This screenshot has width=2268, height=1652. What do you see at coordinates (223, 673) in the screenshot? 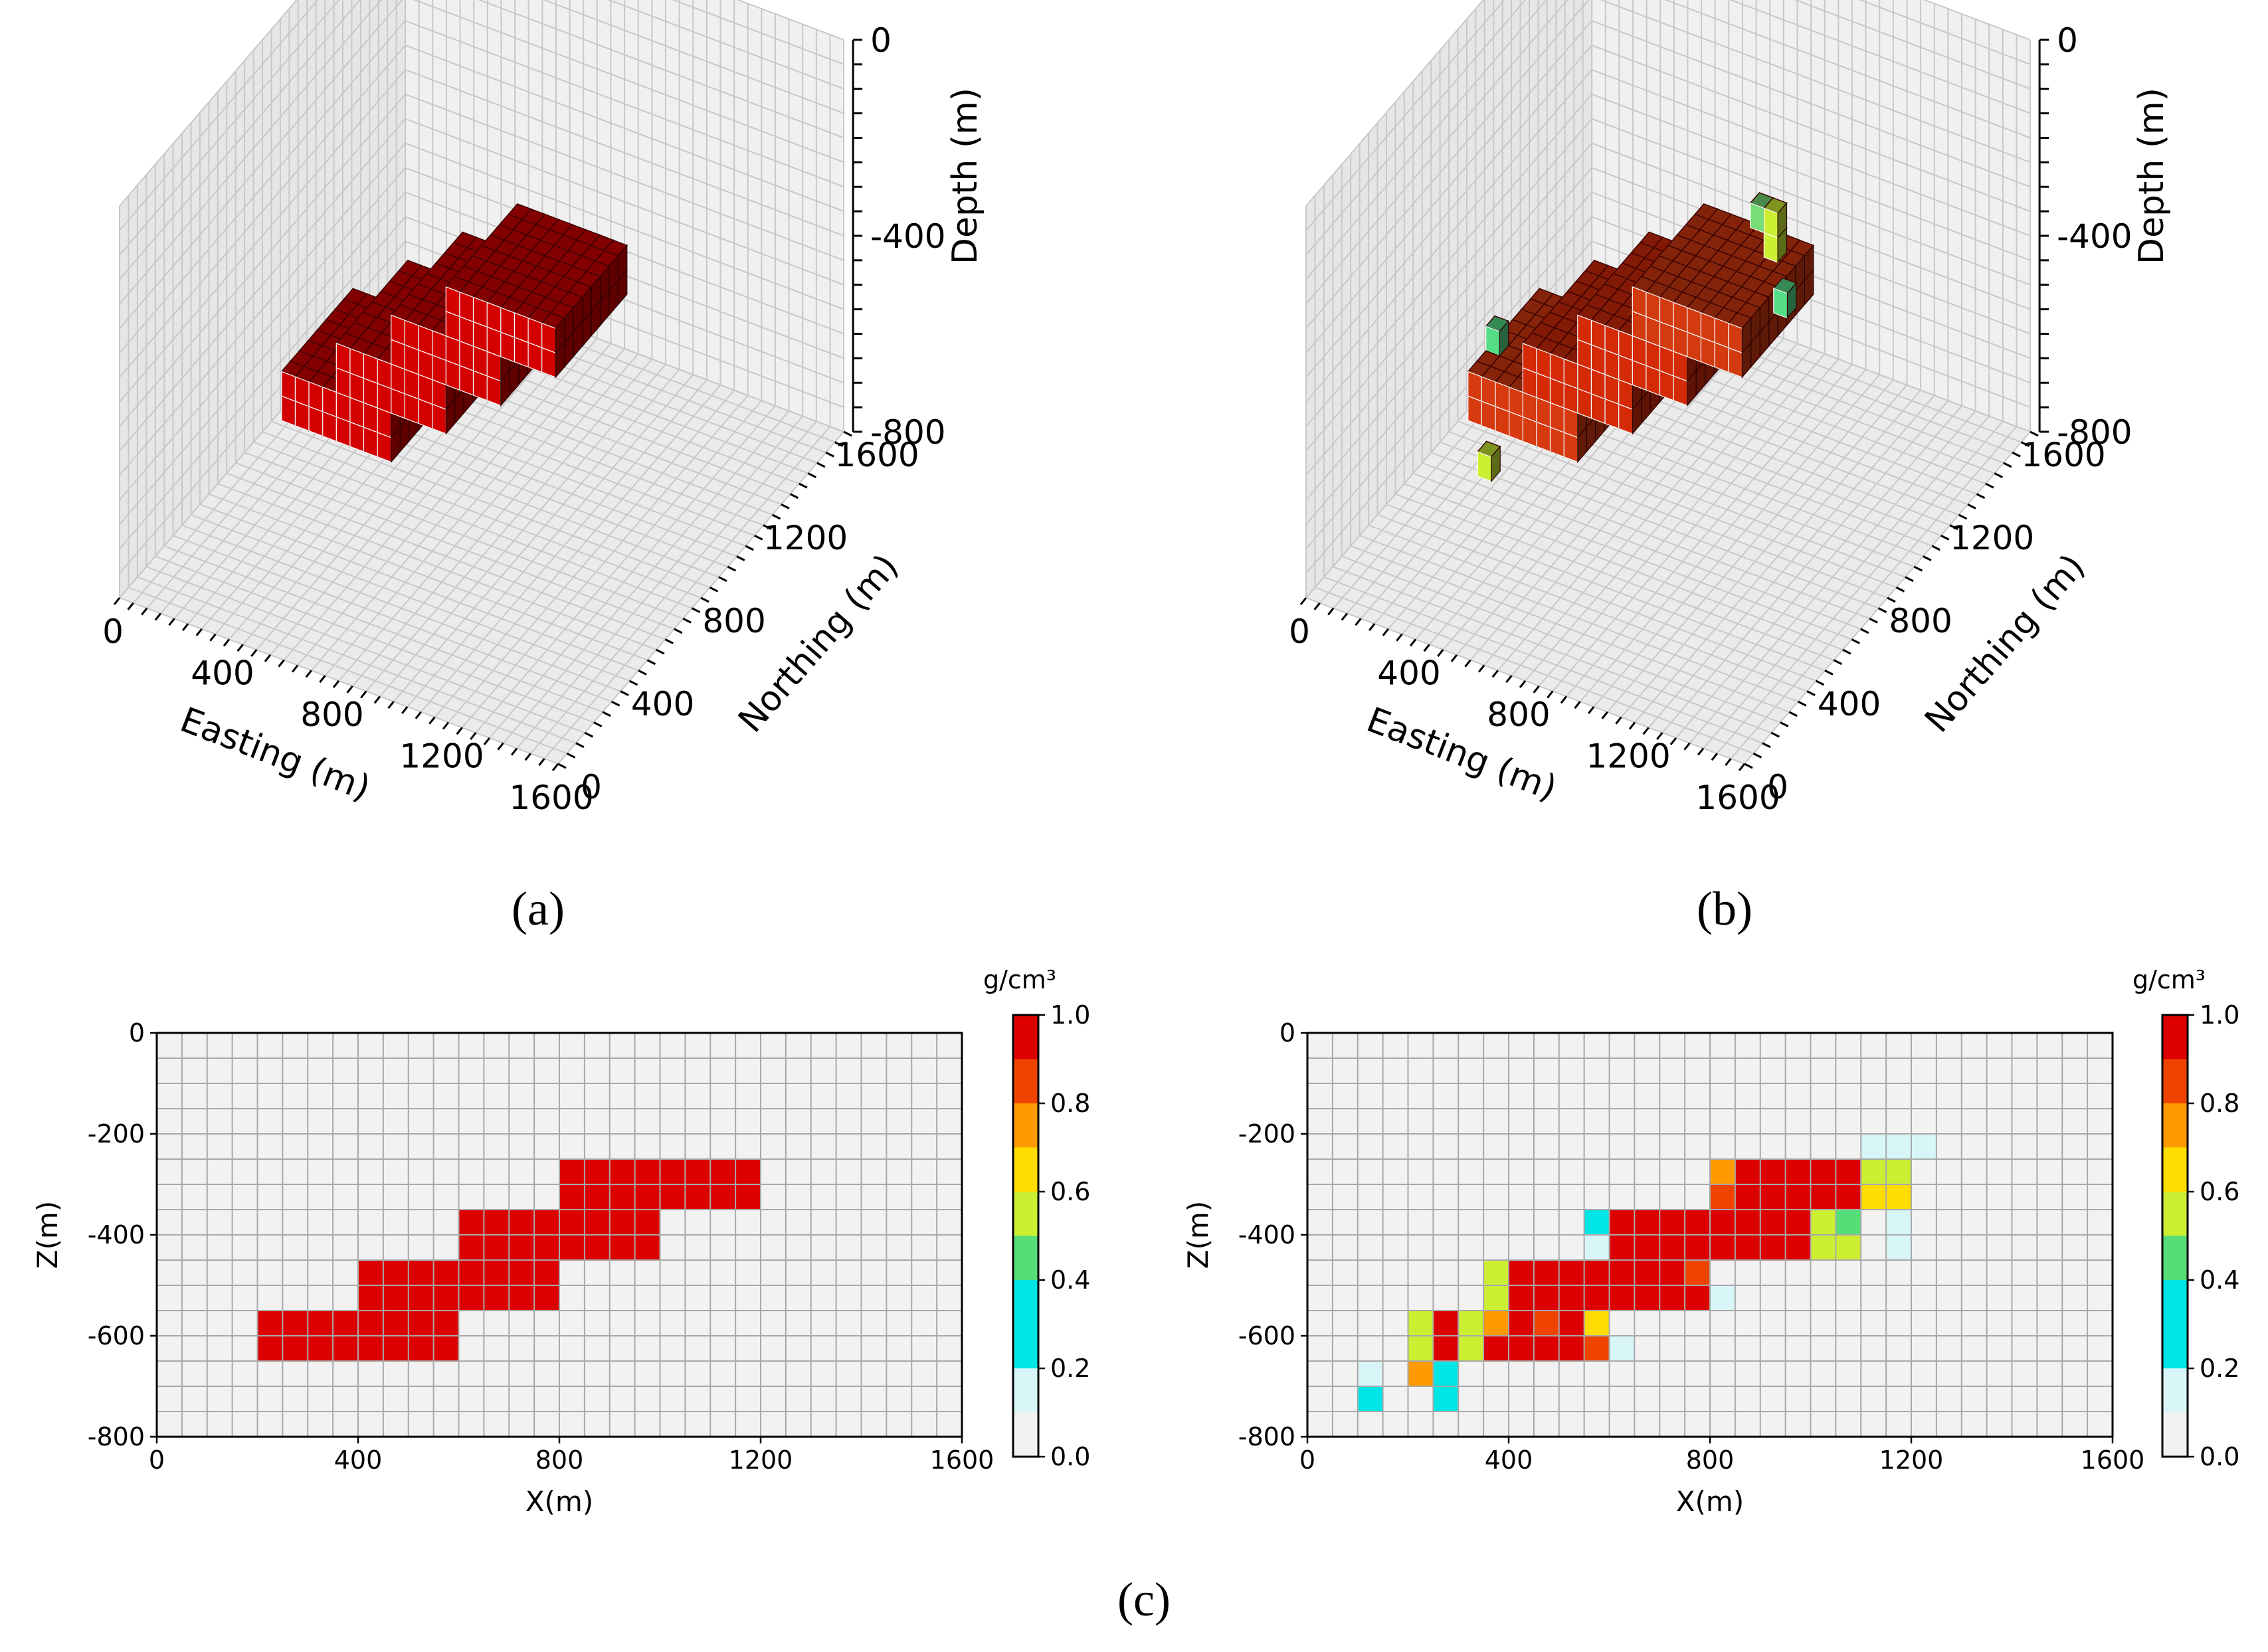
I see `x-tick-label: 400` at bounding box center [223, 673].